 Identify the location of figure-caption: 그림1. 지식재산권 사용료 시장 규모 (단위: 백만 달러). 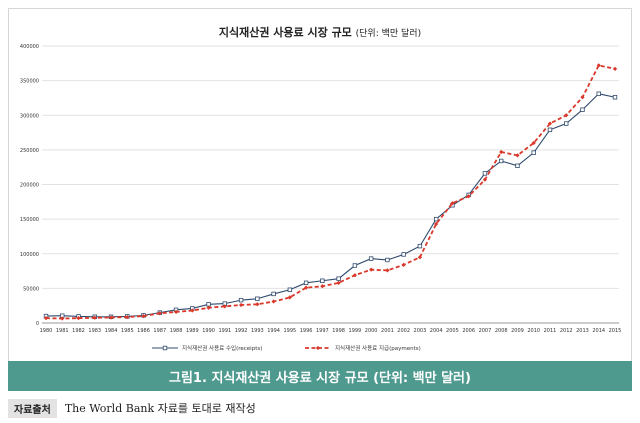
(320, 378).